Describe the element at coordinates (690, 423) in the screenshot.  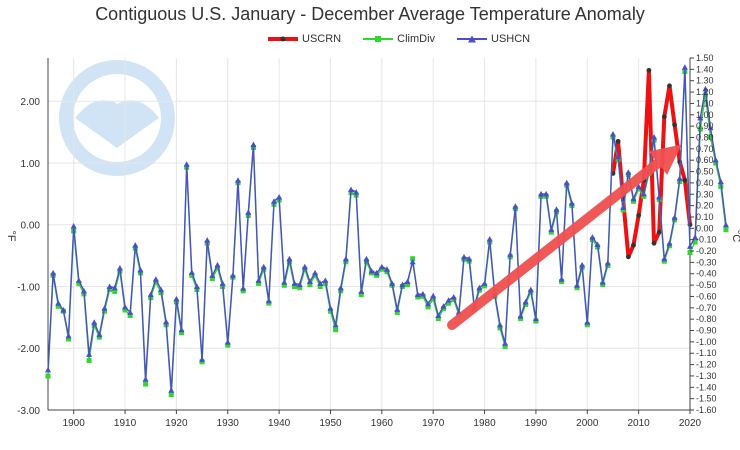
I see `x-tick-label: 2020` at that location.